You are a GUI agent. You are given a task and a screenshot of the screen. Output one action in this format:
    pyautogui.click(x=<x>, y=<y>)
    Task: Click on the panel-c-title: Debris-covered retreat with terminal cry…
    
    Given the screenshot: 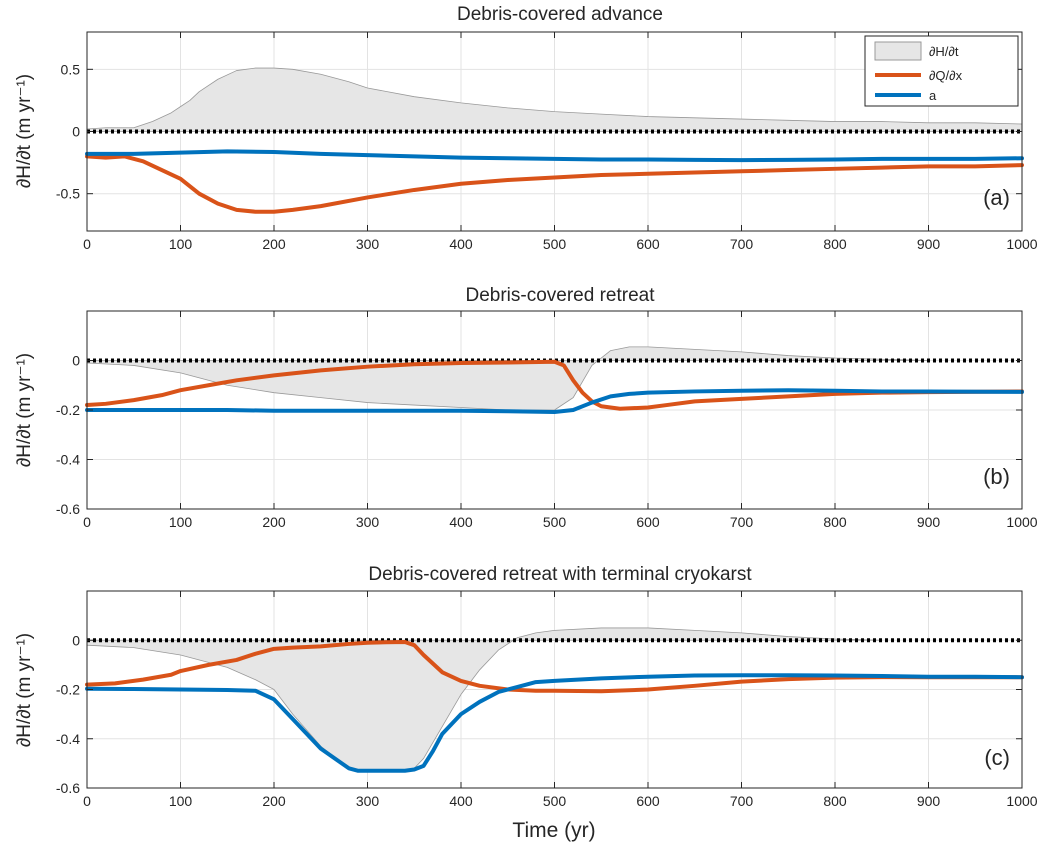 What is the action you would take?
    pyautogui.click(x=560, y=574)
    